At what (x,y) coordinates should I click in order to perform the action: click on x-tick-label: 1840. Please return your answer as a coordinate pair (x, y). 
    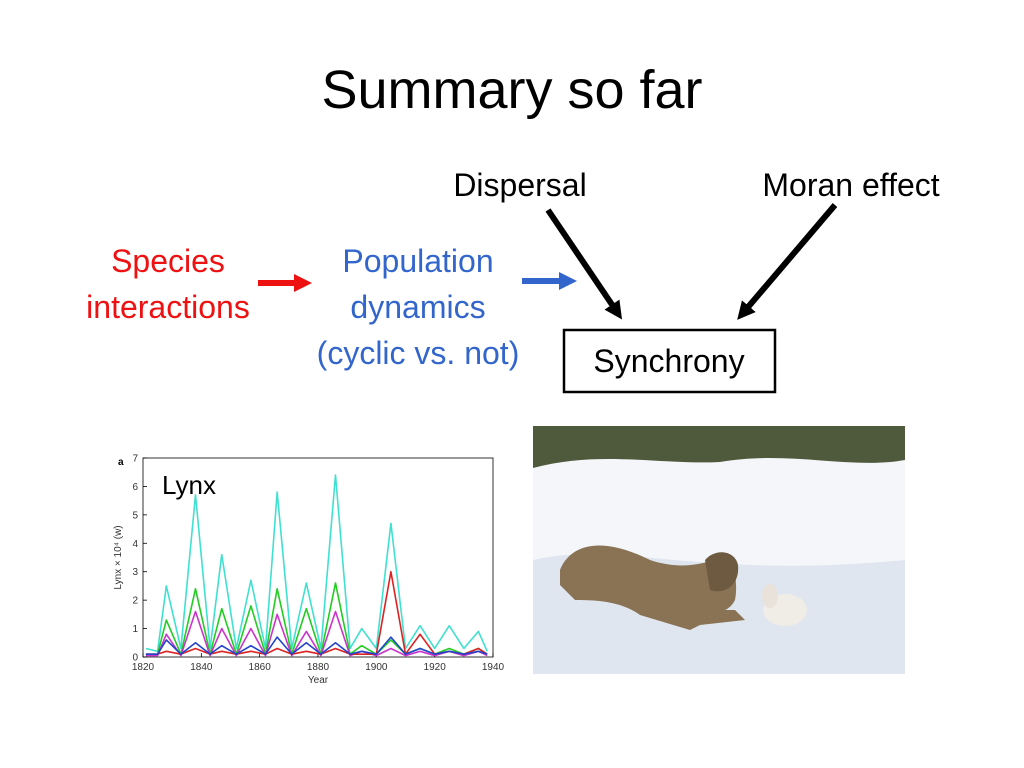
    Looking at the image, I should click on (201, 667).